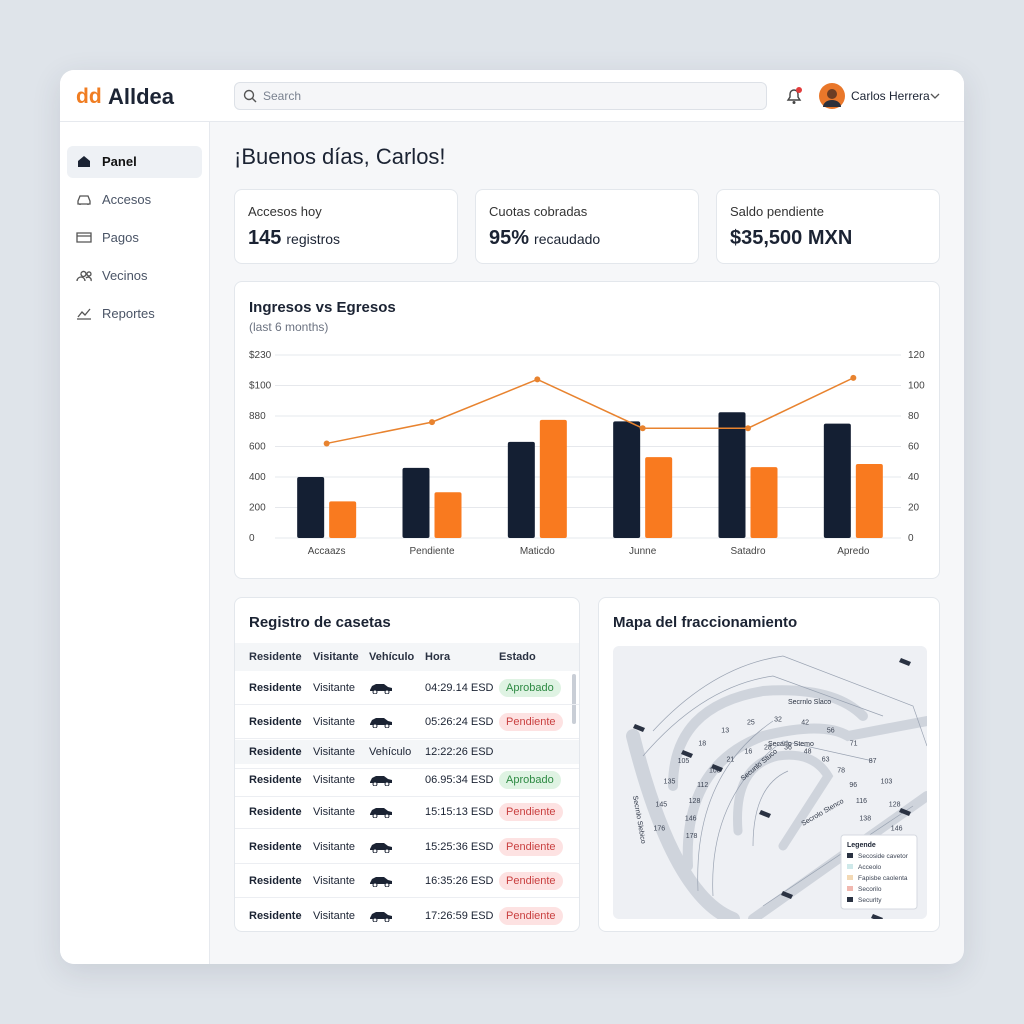  What do you see at coordinates (778, 720) in the screenshot?
I see `lot-number: 32` at bounding box center [778, 720].